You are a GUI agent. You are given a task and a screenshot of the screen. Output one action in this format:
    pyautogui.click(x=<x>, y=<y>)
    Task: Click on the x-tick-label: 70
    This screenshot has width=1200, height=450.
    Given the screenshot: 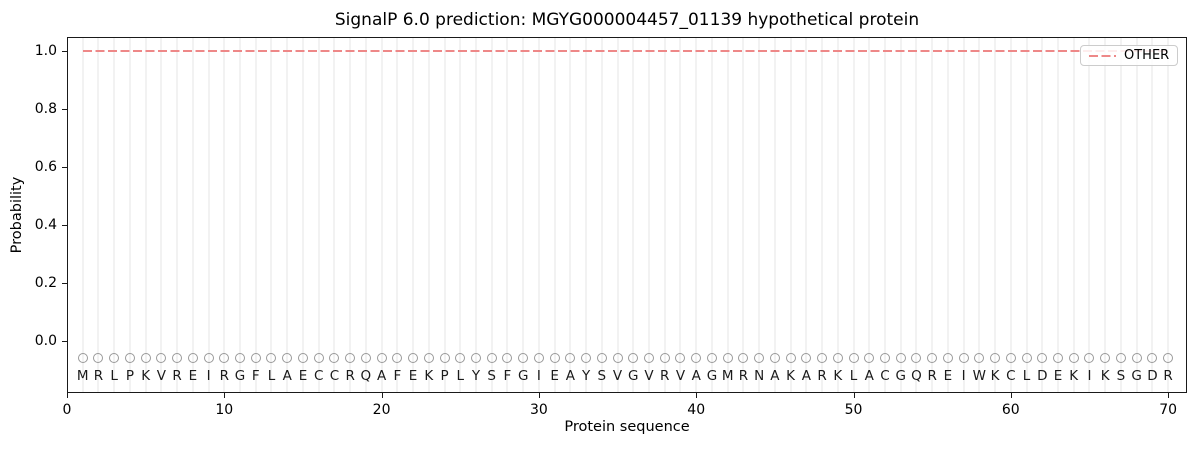 What is the action you would take?
    pyautogui.click(x=1168, y=410)
    